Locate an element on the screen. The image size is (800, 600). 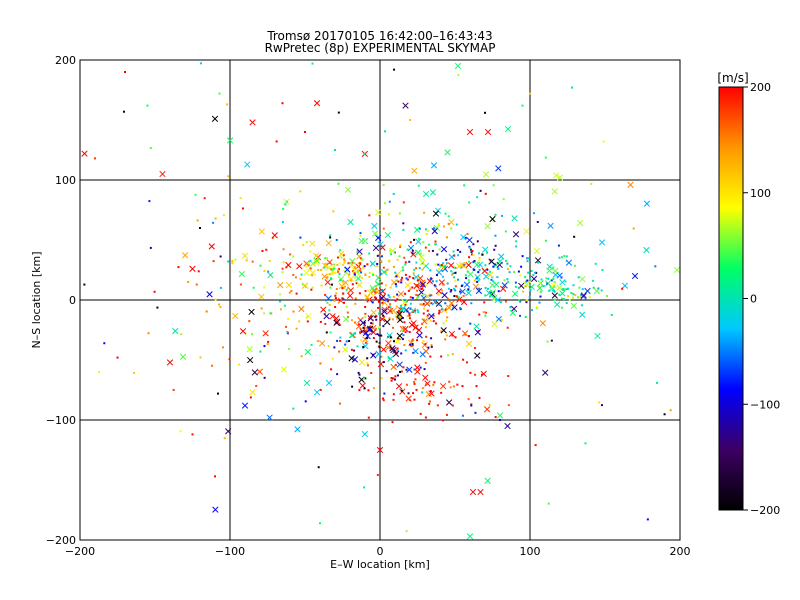
colorbar-tick-label: −200 is located at coordinates (765, 510).